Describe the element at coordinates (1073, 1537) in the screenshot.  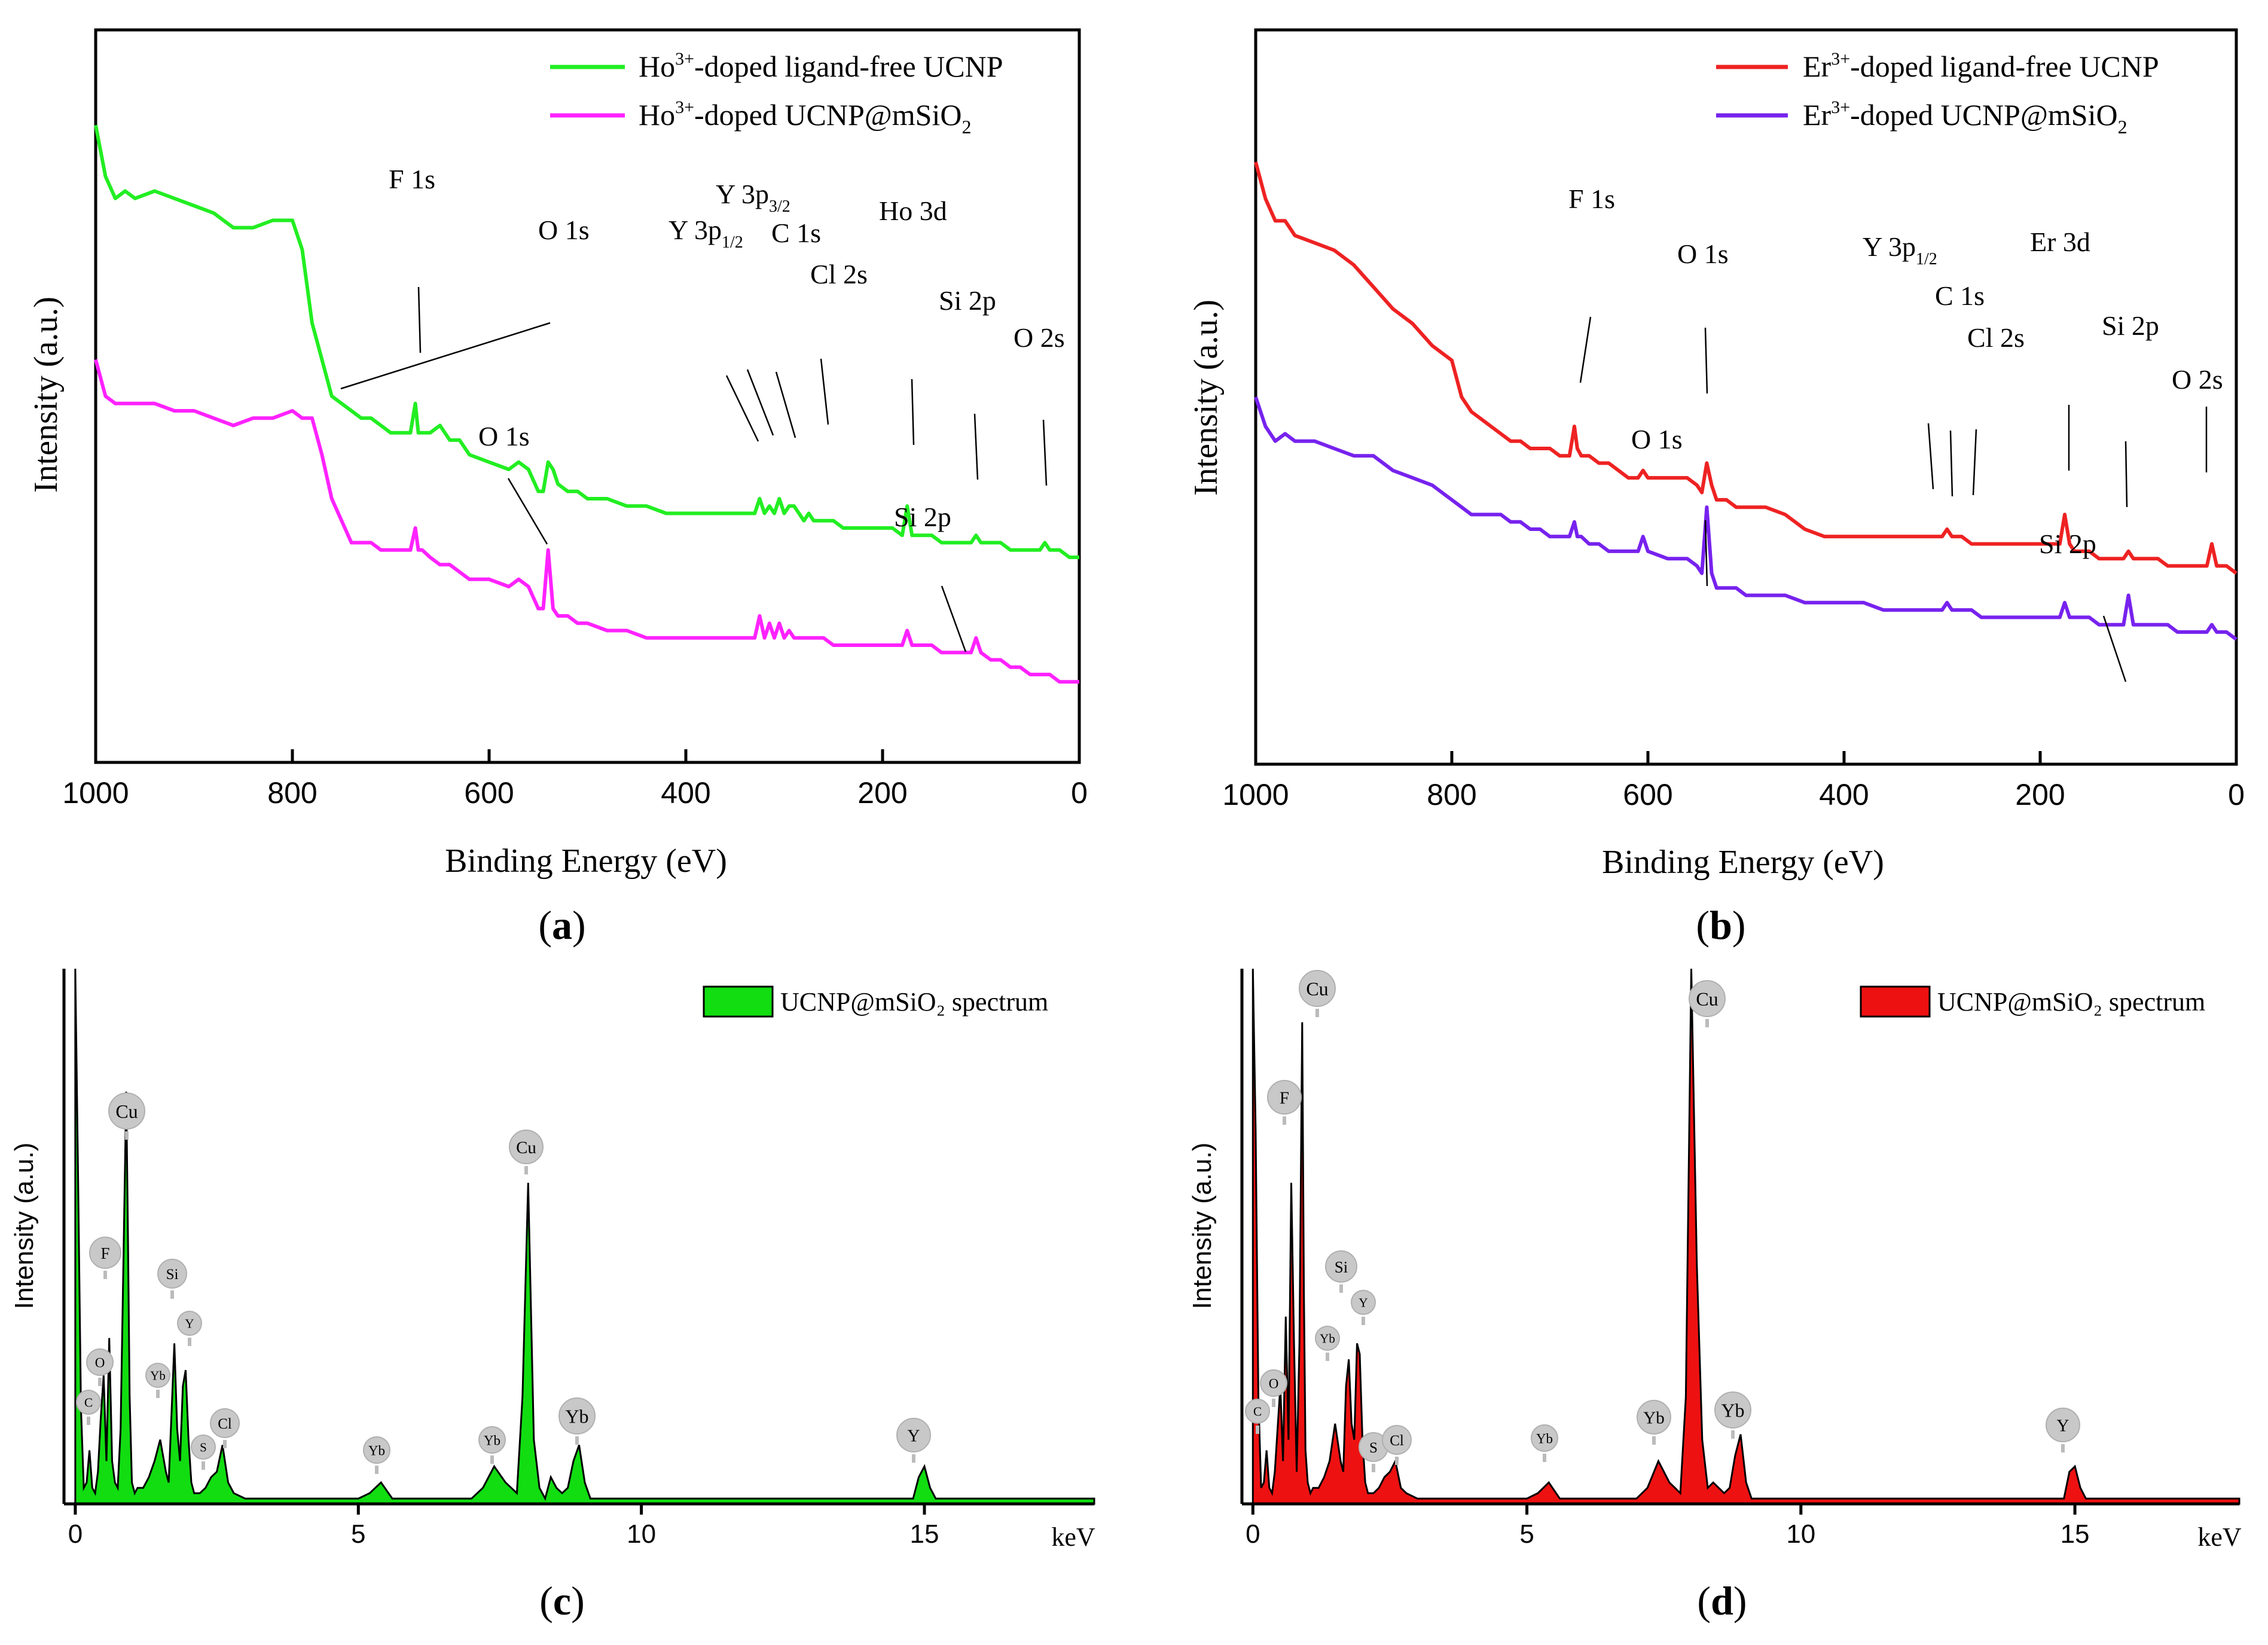
I see `panel-c-xlabel: keV` at that location.